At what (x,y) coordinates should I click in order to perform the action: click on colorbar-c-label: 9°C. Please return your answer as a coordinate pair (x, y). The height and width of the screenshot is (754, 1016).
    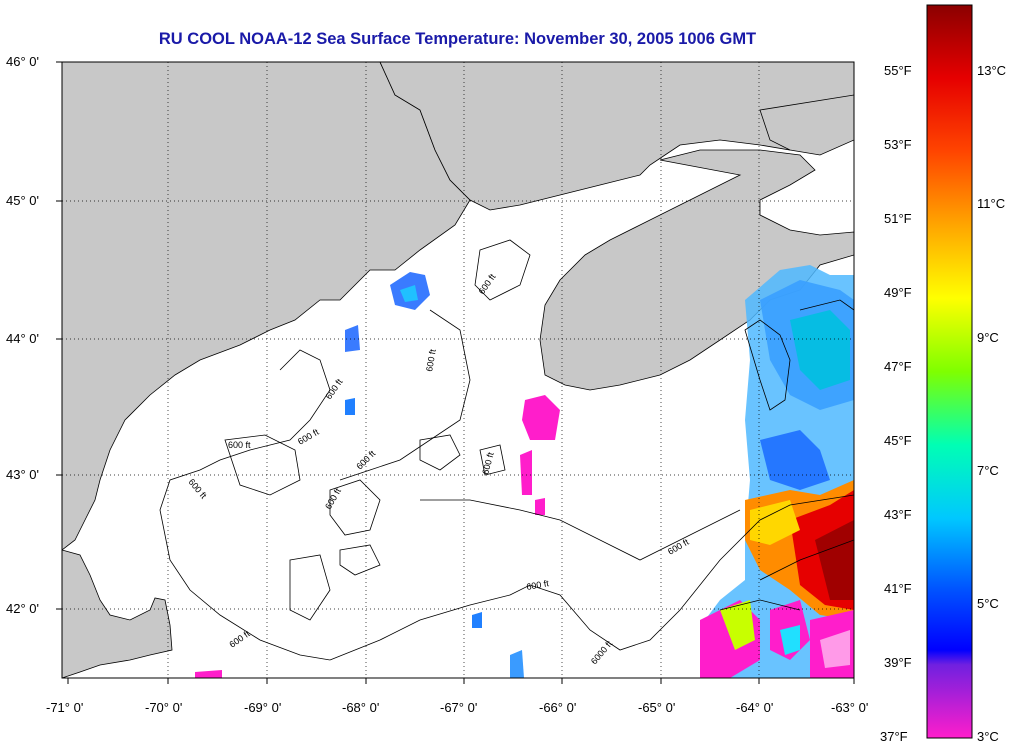
    Looking at the image, I should click on (988, 337).